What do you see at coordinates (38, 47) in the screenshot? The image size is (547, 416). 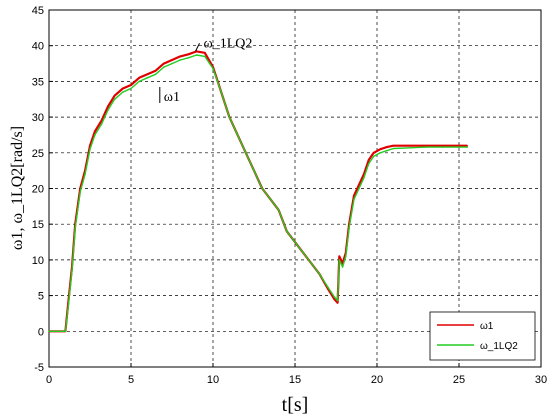 I see `y-tick-label: 40` at bounding box center [38, 47].